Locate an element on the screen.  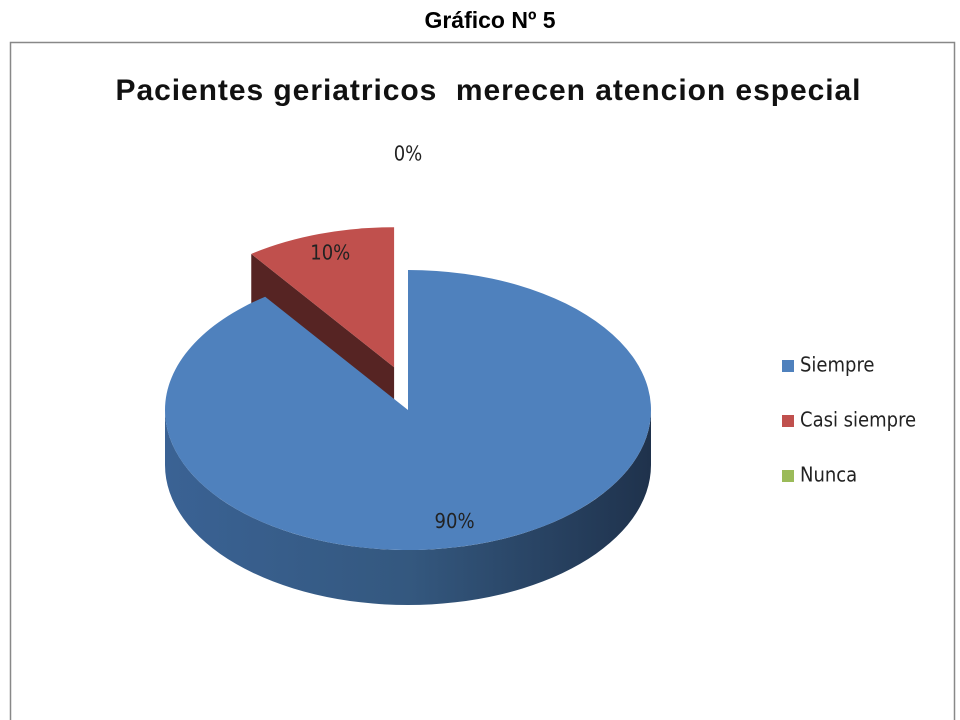
legend: Siempre Casi siempre Nunca is located at coordinates (849, 420).